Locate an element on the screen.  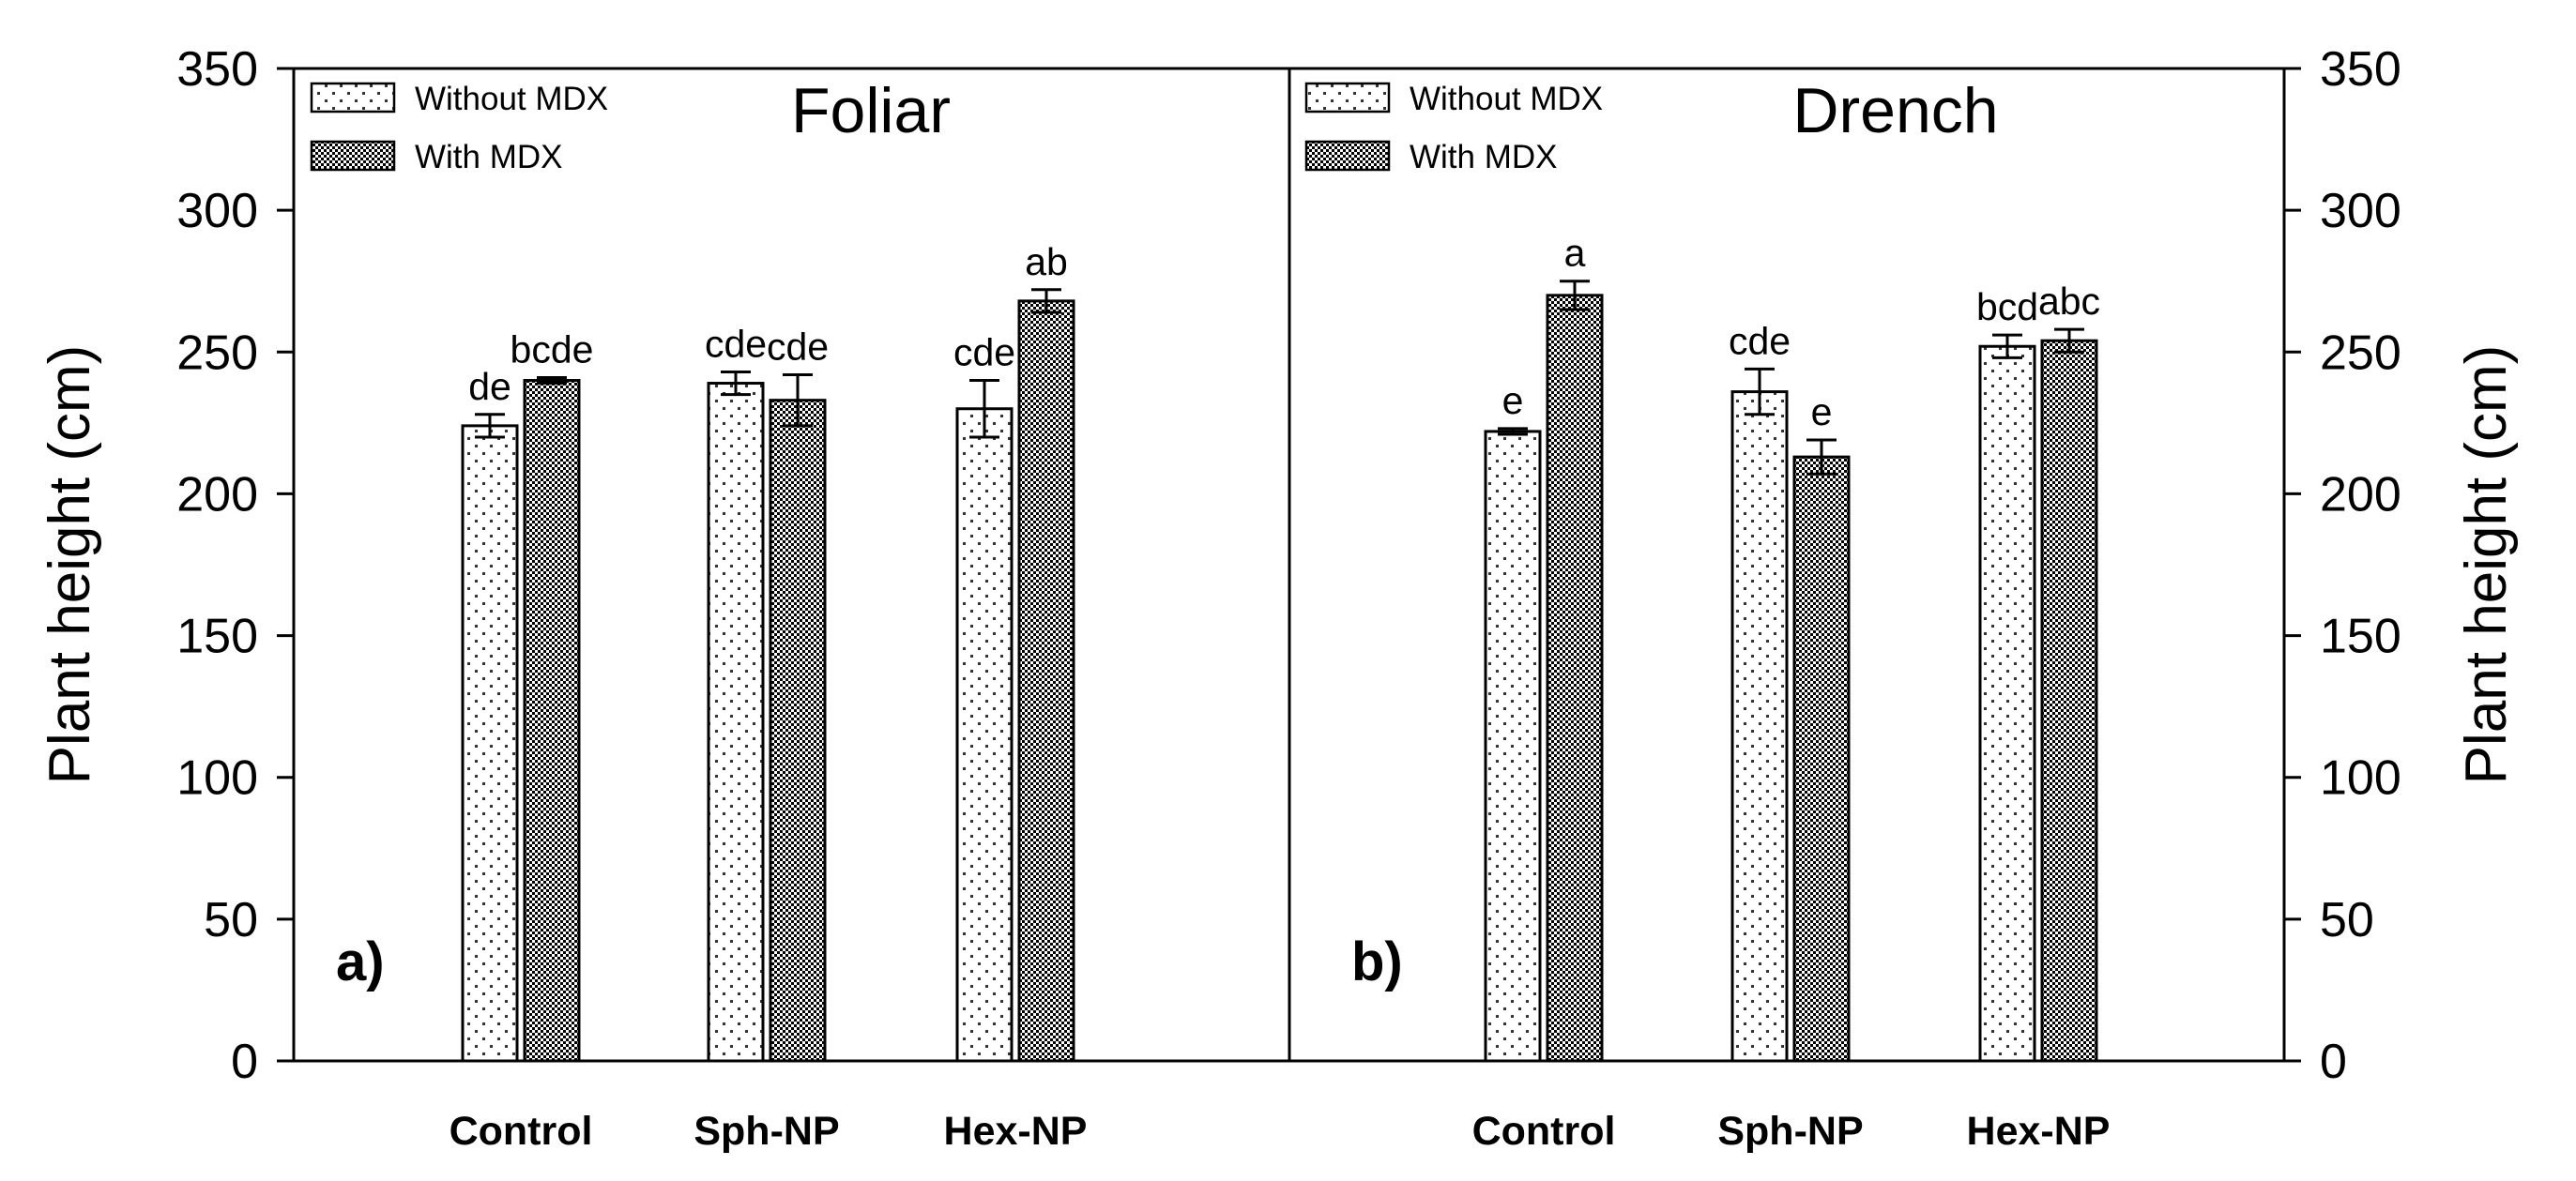
y-tick-label-right: 300 is located at coordinates (2360, 211).